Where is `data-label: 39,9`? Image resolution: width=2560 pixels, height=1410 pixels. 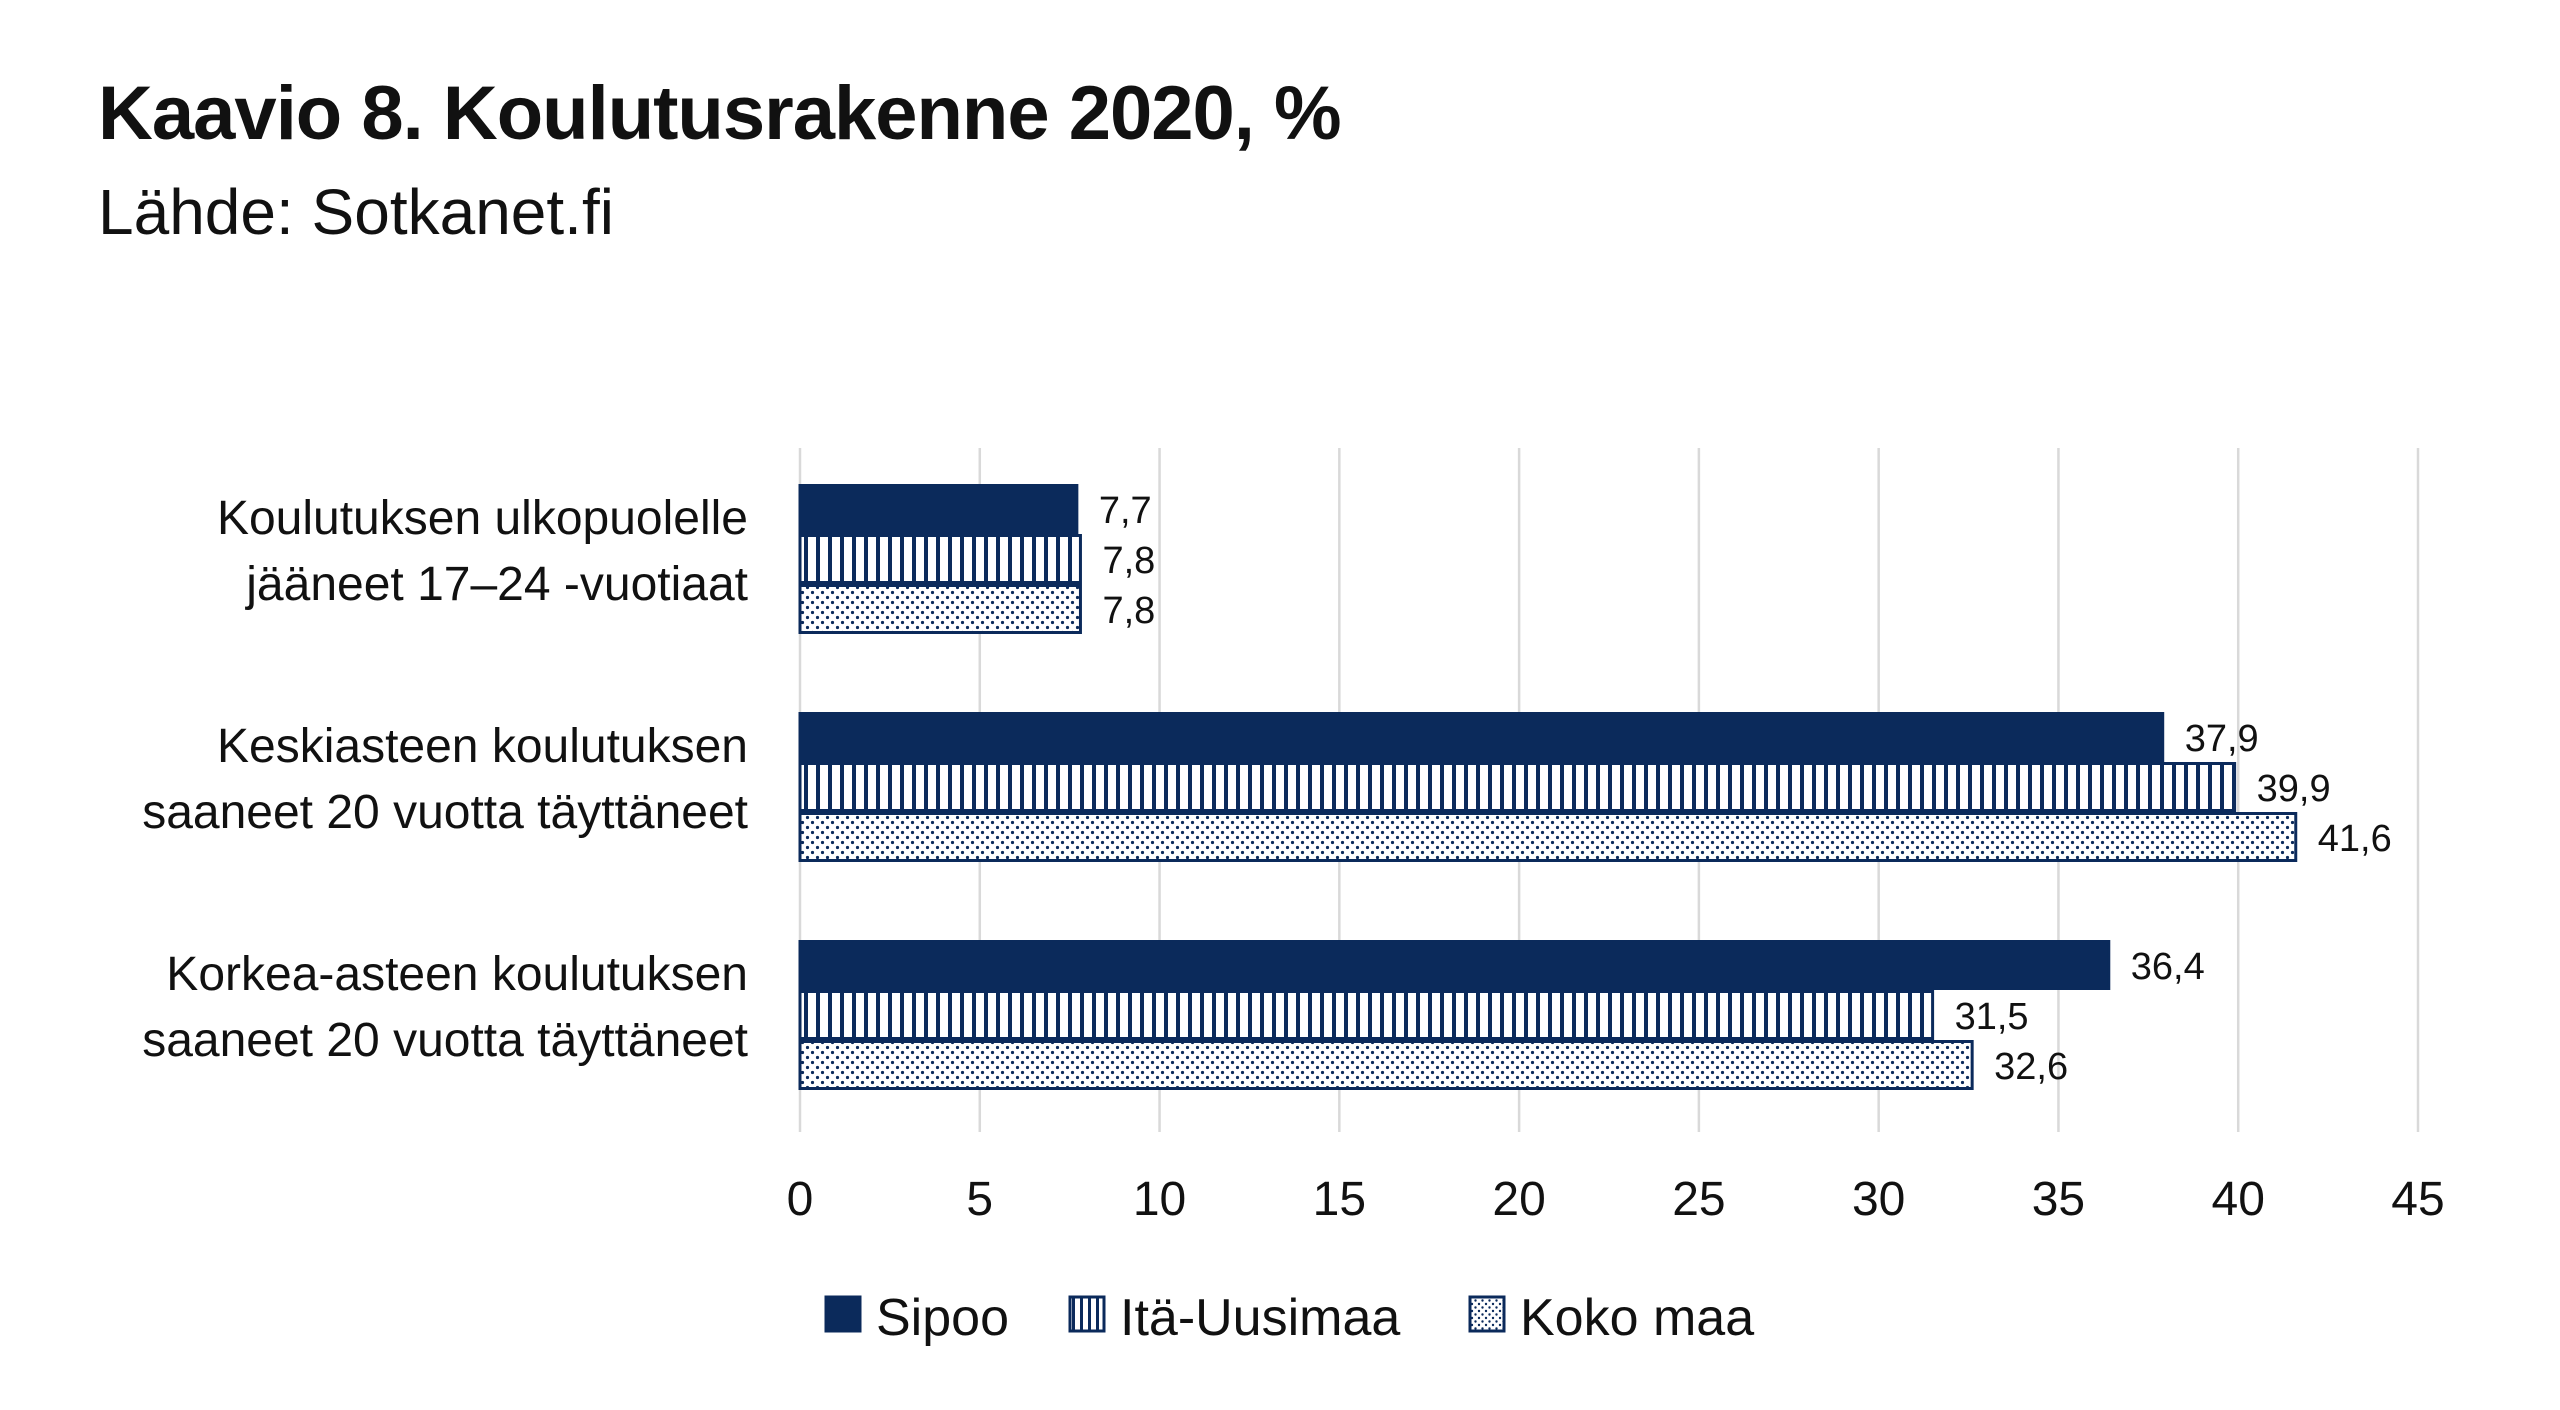
data-label: 39,9 is located at coordinates (2294, 789).